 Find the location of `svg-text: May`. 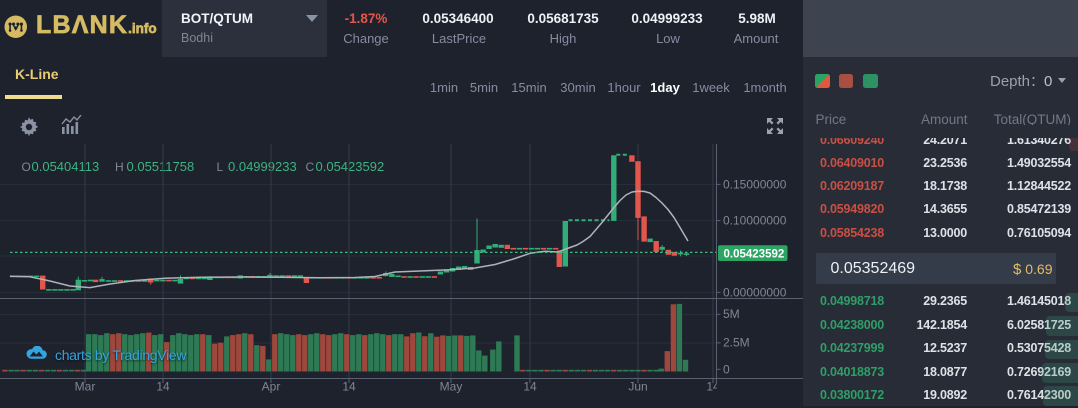

svg-text: May is located at coordinates (451, 387).